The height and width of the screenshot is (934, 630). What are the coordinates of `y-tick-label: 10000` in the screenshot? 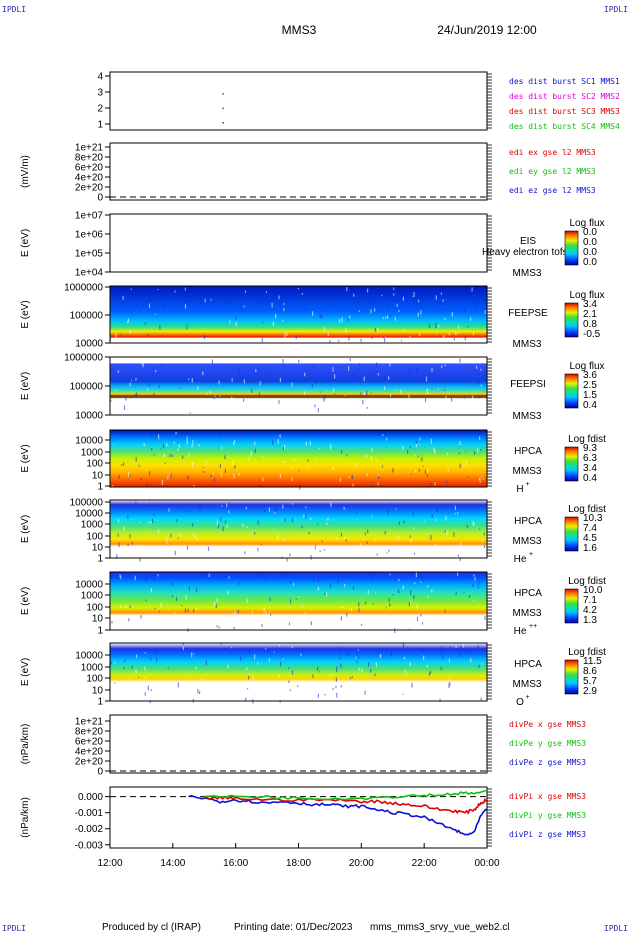 It's located at (89, 344).